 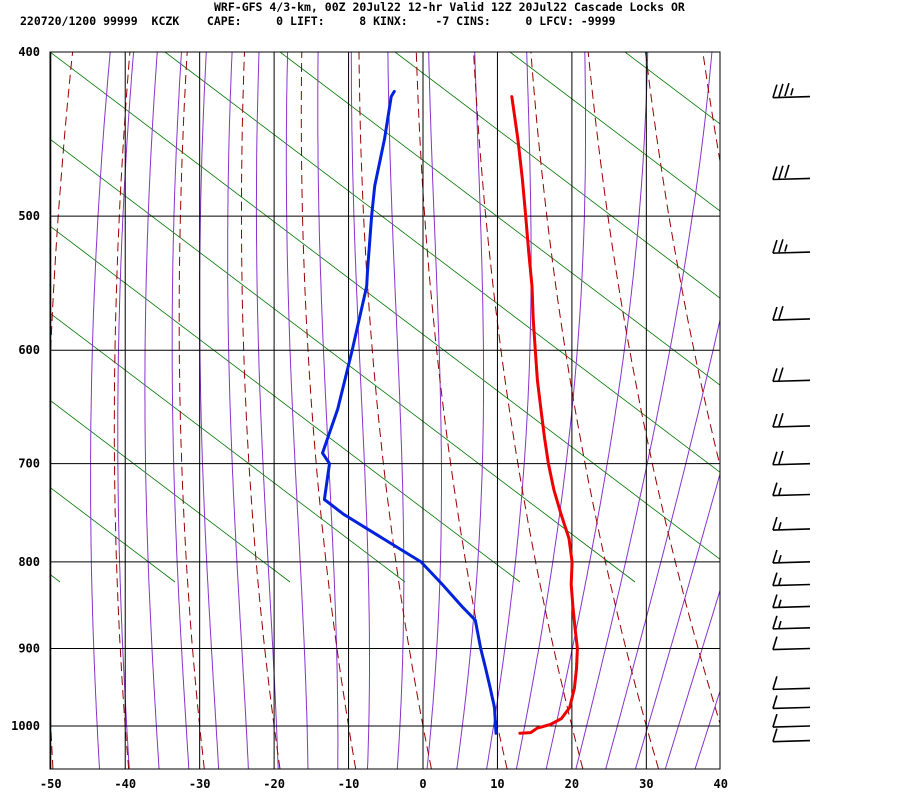 What do you see at coordinates (721, 784) in the screenshot?
I see `temperature-tick-label: 40` at bounding box center [721, 784].